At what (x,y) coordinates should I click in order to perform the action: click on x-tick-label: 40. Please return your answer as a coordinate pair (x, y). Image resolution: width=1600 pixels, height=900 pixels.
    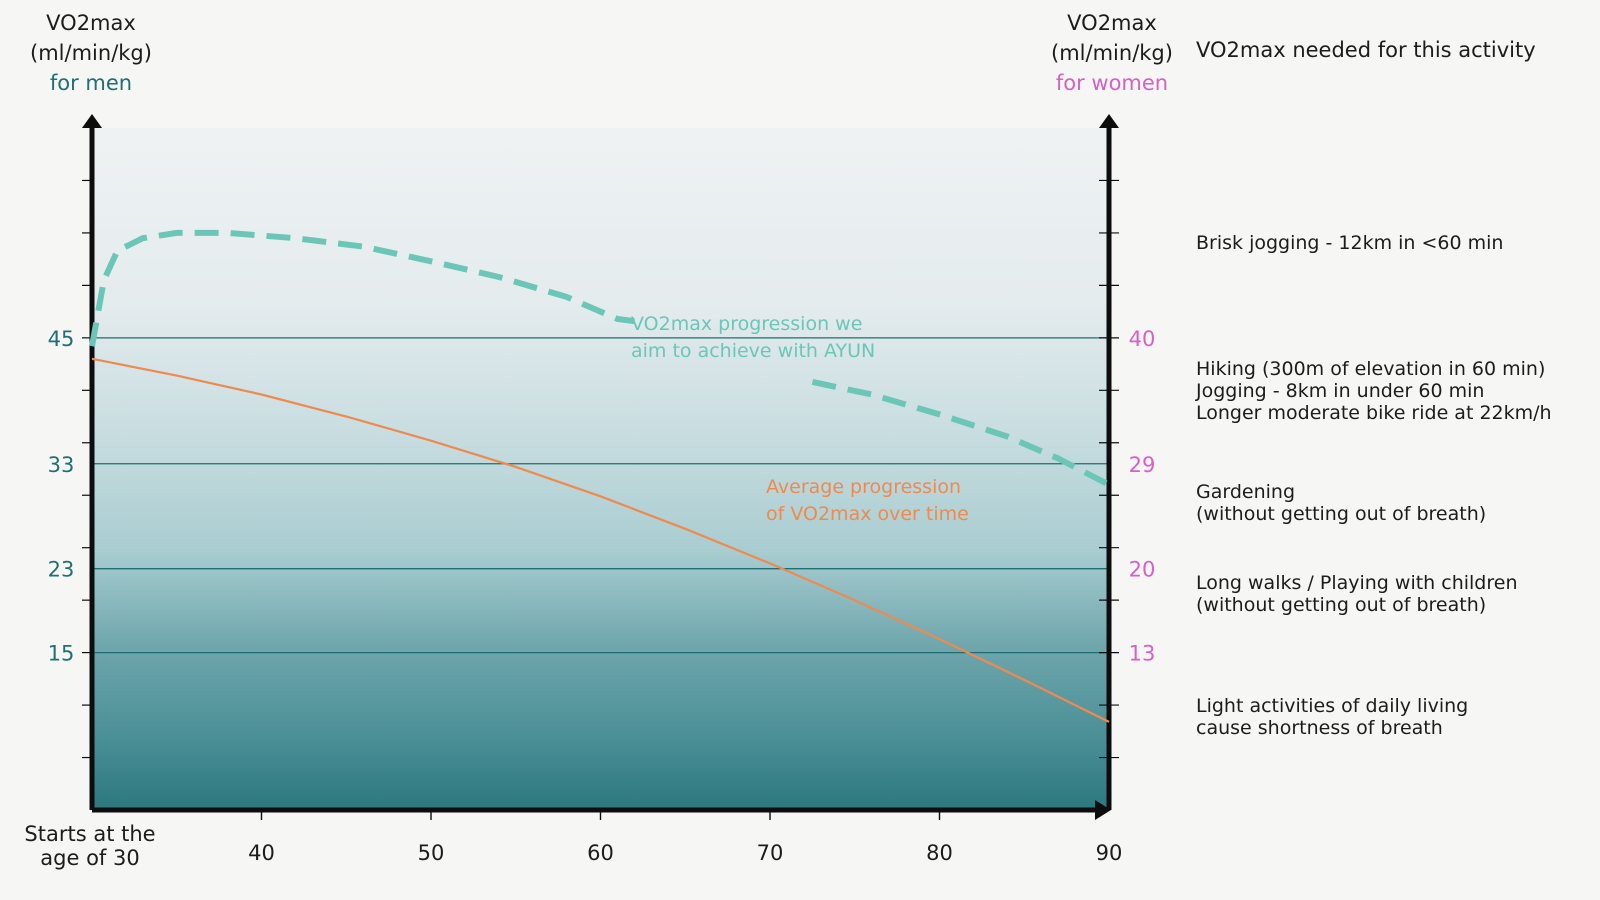
    Looking at the image, I should click on (261, 853).